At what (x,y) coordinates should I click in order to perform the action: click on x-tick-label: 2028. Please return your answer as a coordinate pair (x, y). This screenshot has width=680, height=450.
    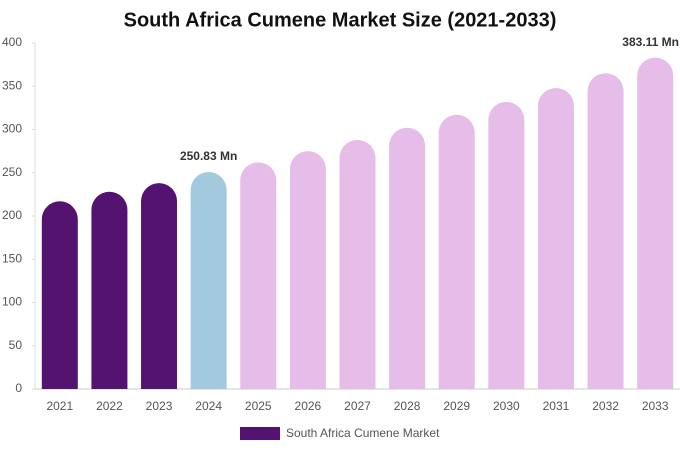
    Looking at the image, I should click on (407, 406).